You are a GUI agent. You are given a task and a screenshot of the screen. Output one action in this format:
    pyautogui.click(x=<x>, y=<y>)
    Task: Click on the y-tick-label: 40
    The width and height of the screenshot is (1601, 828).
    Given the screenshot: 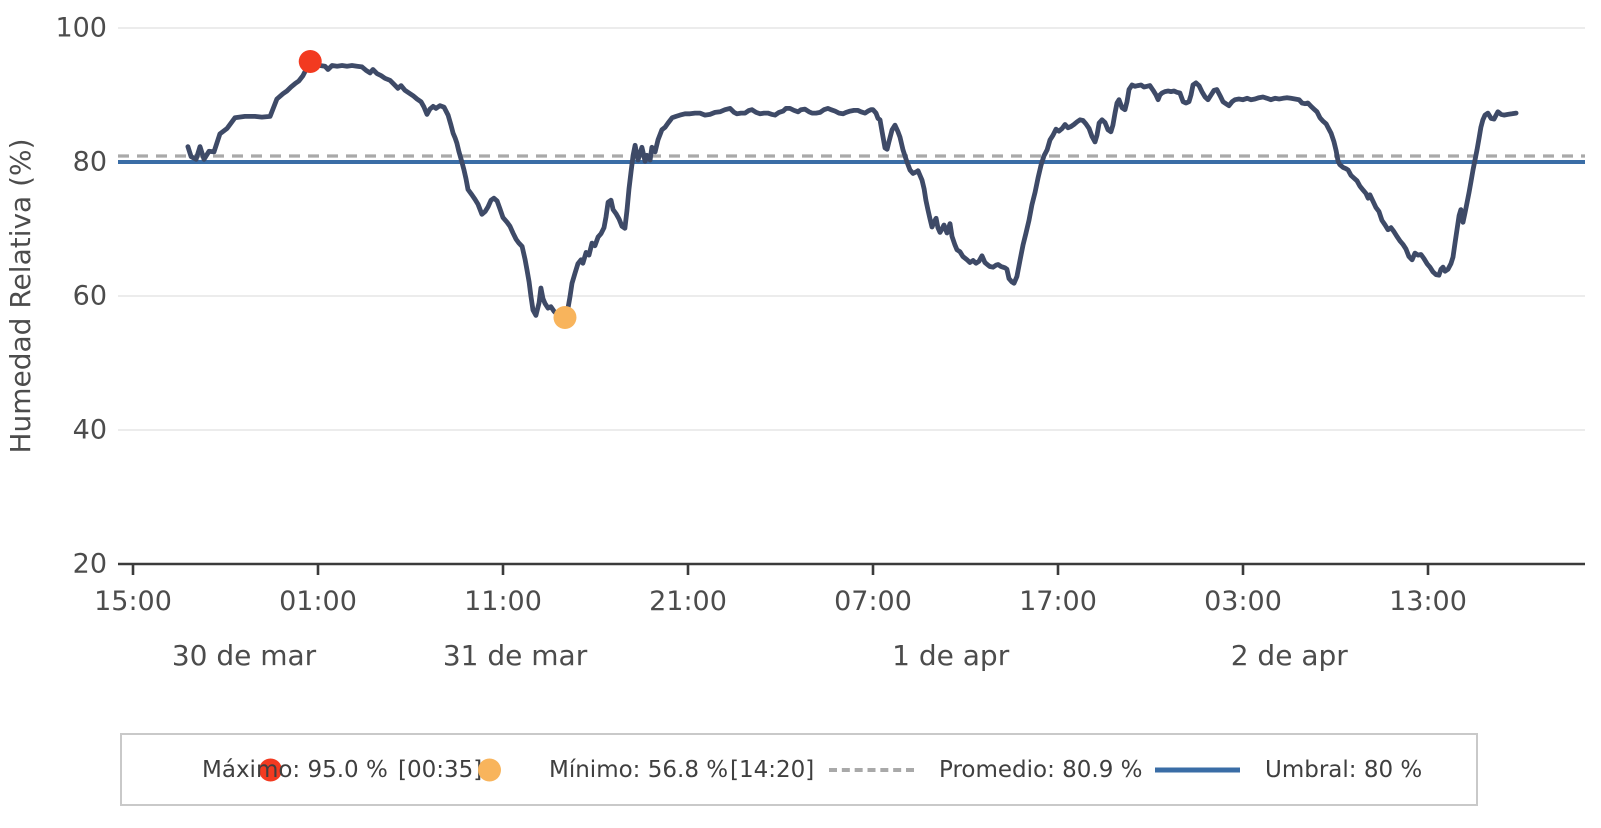 What is the action you would take?
    pyautogui.click(x=90, y=430)
    